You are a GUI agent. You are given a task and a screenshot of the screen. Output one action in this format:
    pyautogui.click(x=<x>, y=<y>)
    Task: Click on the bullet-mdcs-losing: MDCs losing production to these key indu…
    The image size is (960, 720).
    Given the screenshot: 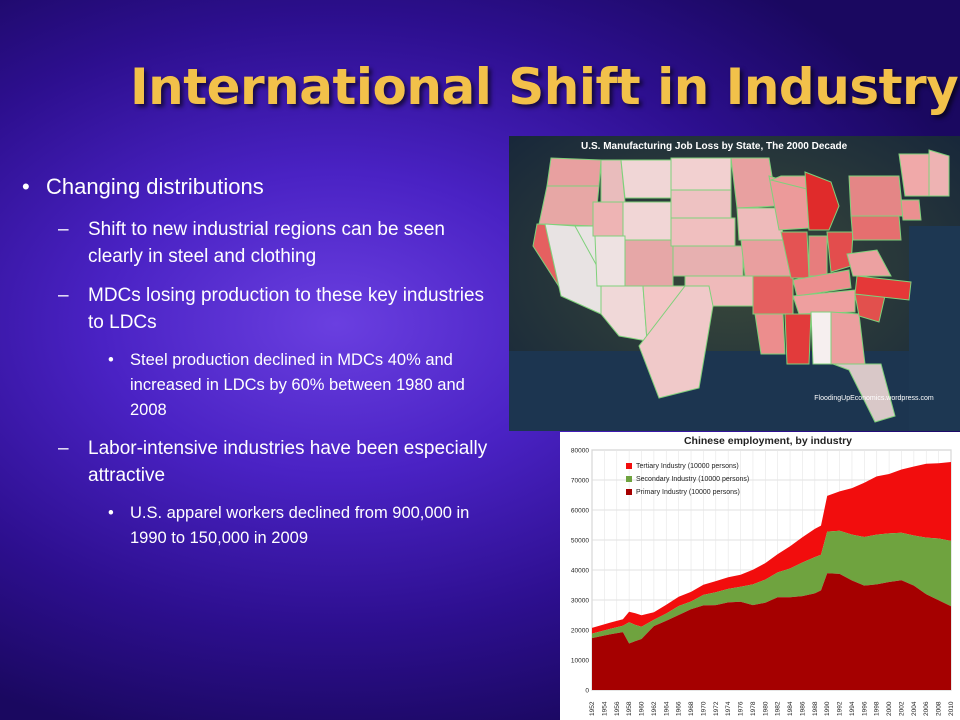 What is the action you would take?
    pyautogui.click(x=257, y=309)
    